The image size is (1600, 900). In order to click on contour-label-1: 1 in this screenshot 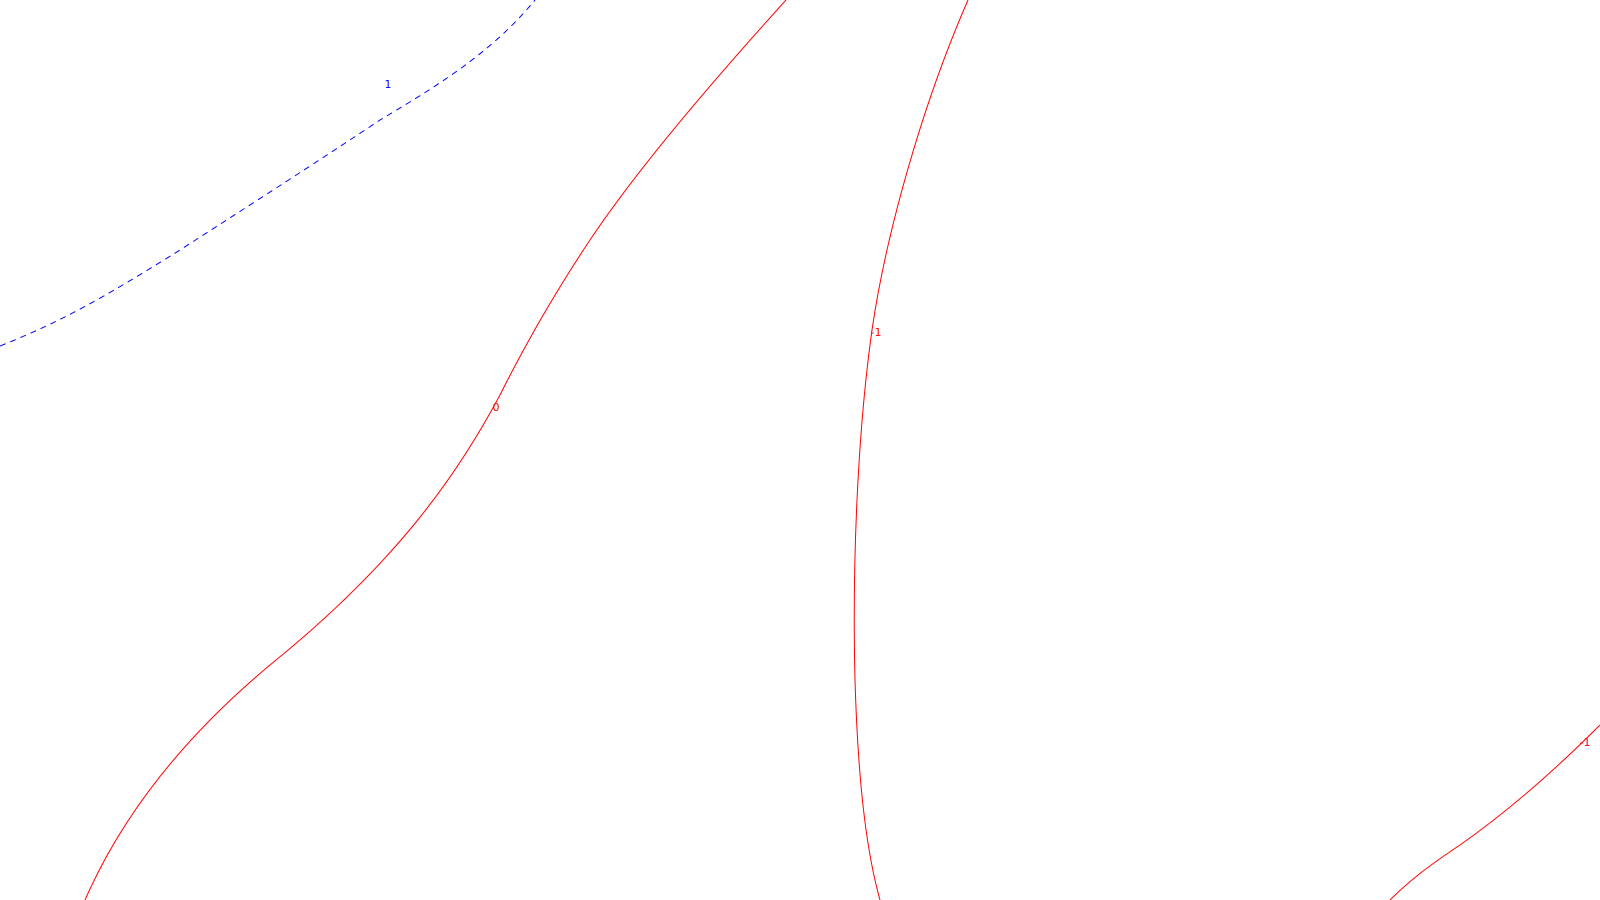, I will do `click(388, 84)`.